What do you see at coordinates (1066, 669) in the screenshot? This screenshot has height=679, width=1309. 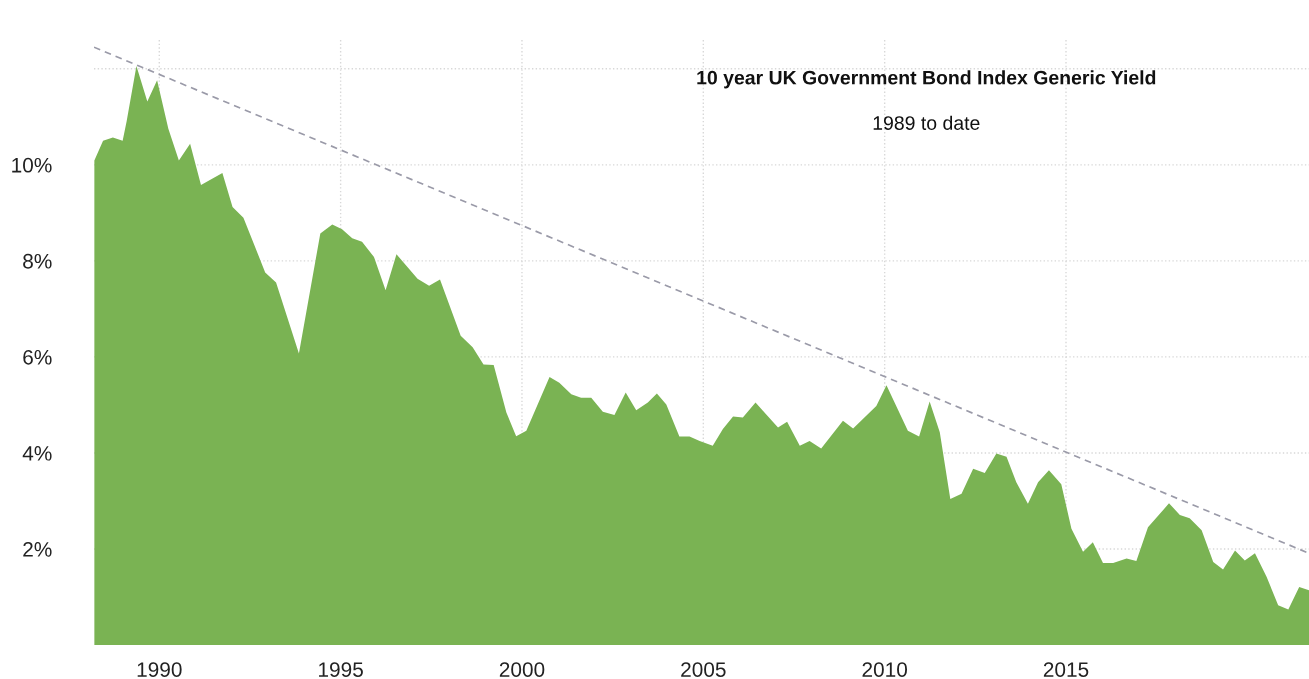 I see `x-tick-label: 2015` at bounding box center [1066, 669].